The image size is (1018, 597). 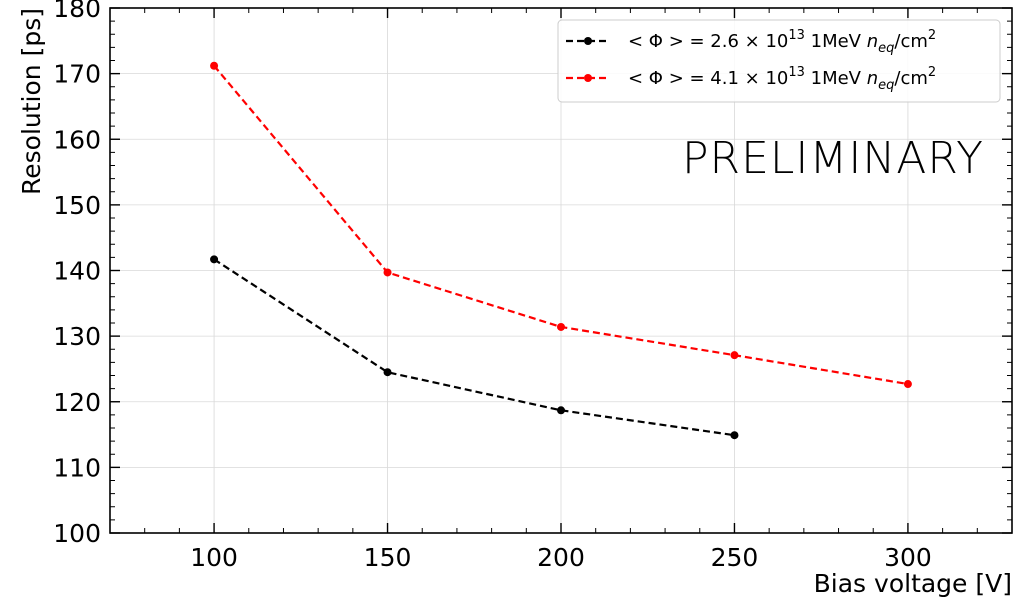 I want to click on preliminary-annotation: PRELIMINARY, so click(x=833, y=158).